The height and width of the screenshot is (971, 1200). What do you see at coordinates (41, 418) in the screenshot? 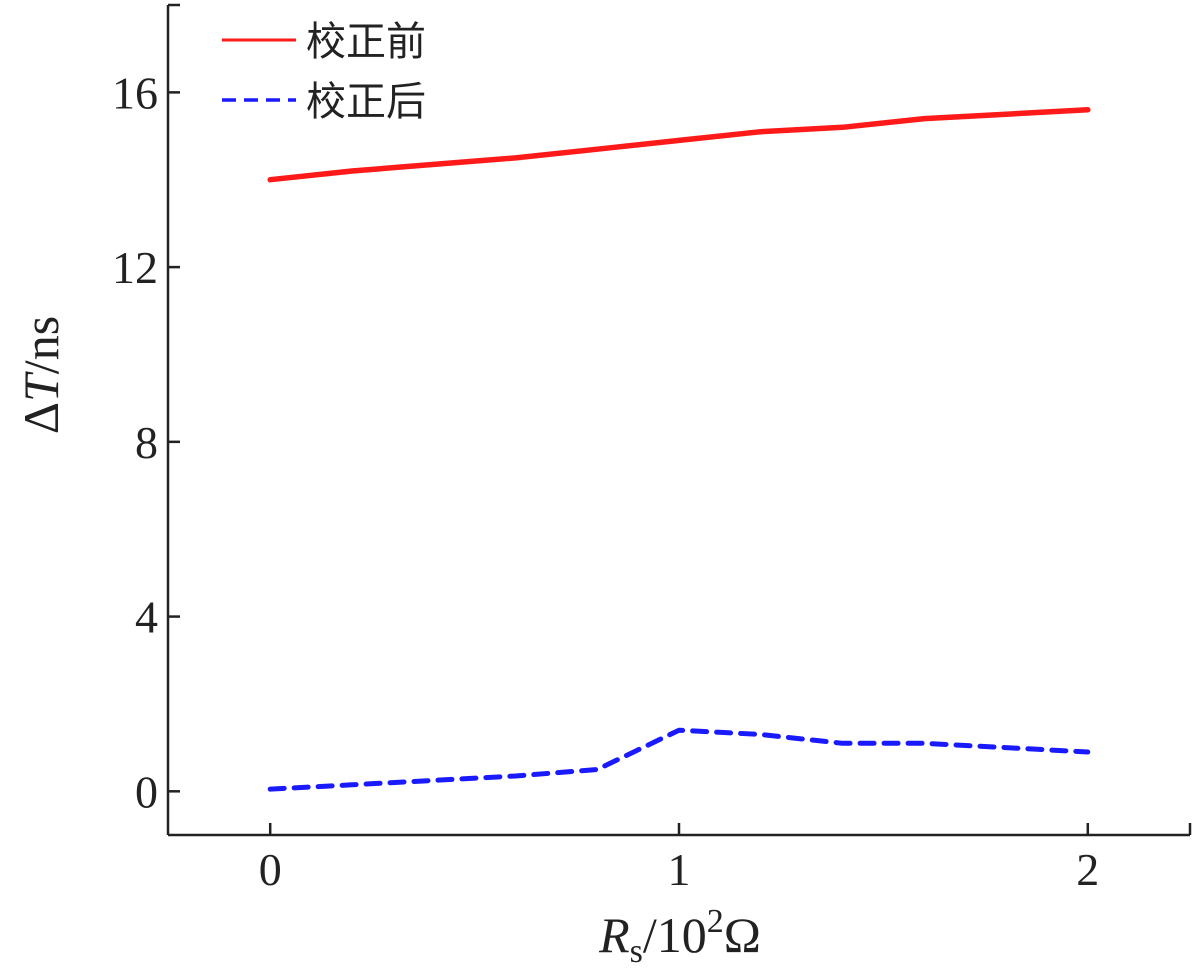
I see `y-label-delta: Δ` at bounding box center [41, 418].